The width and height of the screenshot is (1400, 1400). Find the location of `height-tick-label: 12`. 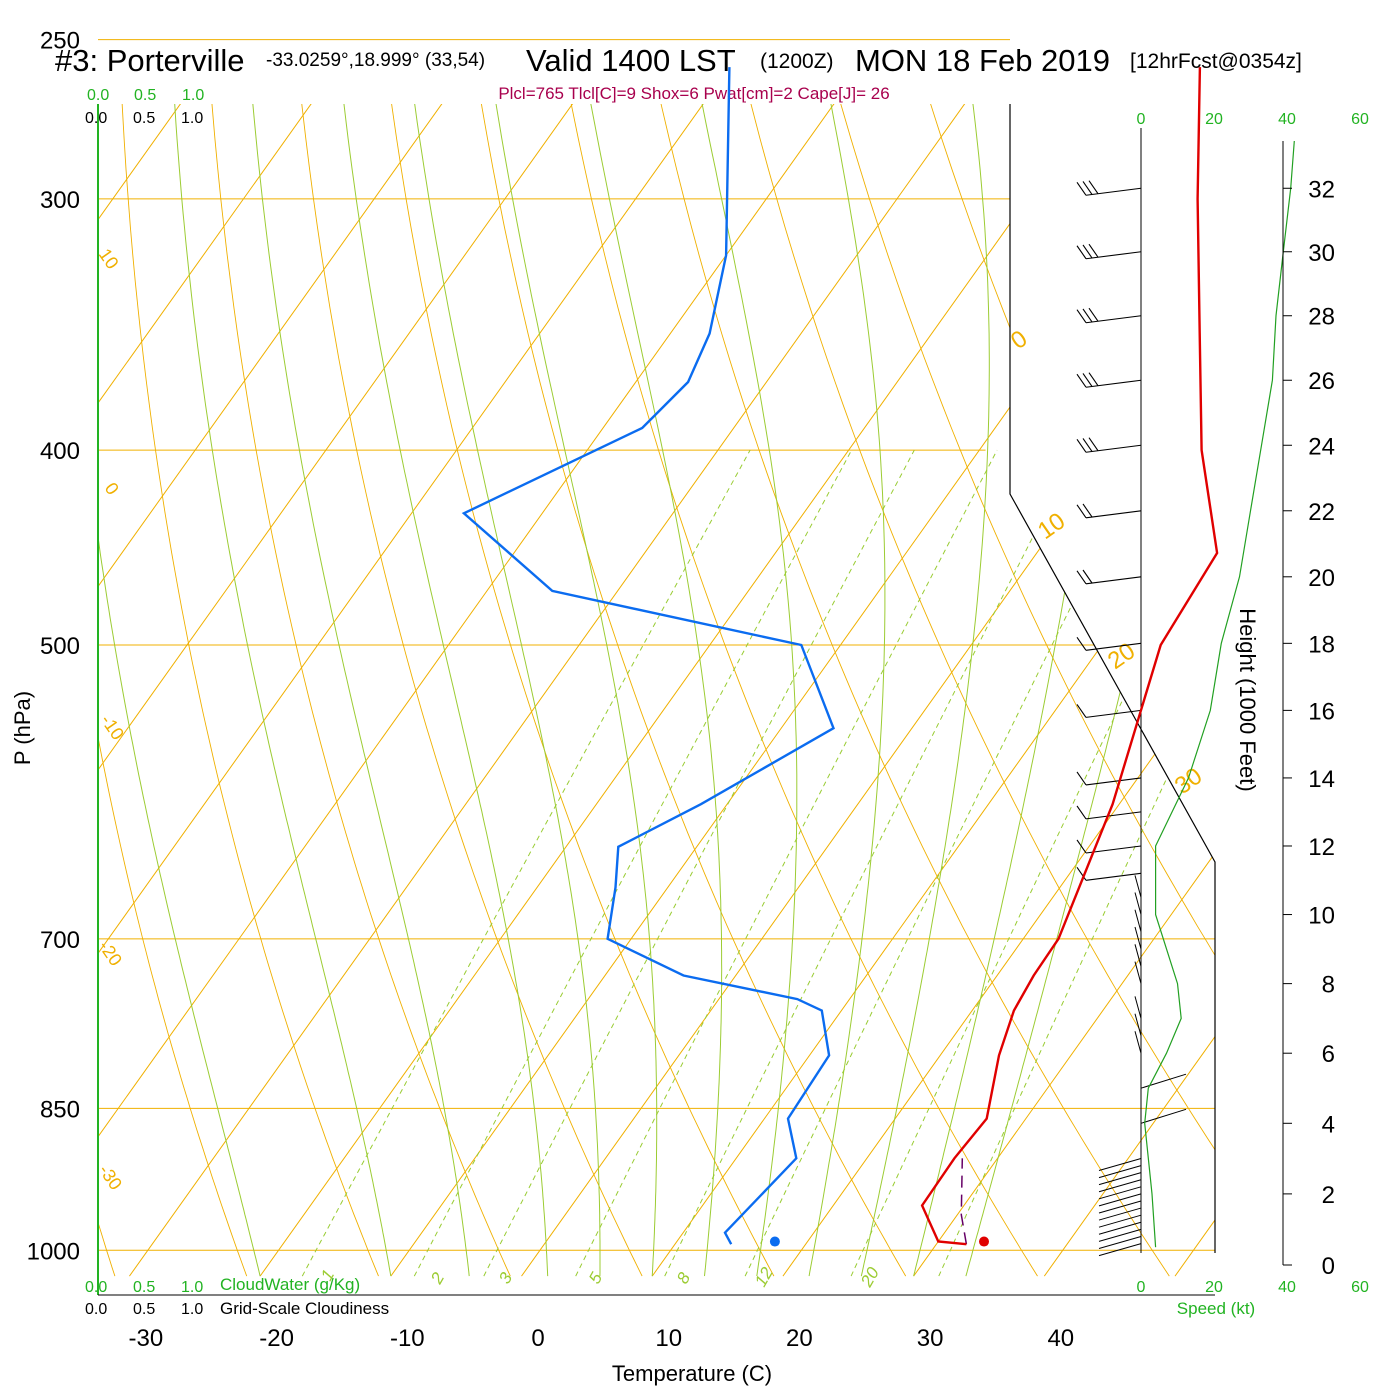

height-tick-label: 12 is located at coordinates (1321, 847).